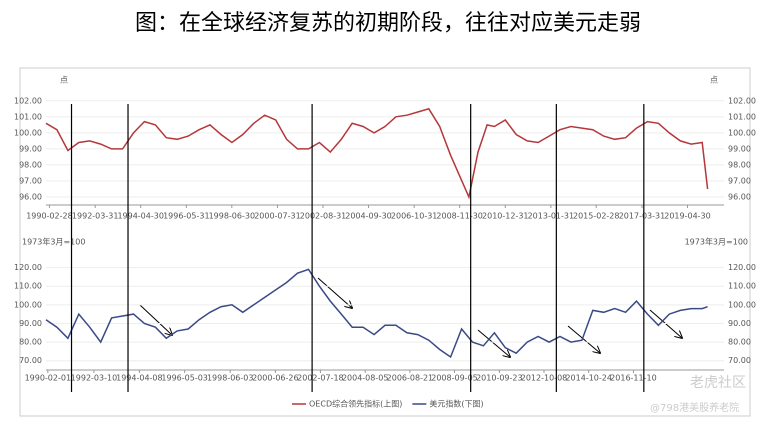 This screenshot has height=426, width=776. What do you see at coordinates (694, 407) in the screenshot?
I see `watermark: @798港美股养老院` at bounding box center [694, 407].